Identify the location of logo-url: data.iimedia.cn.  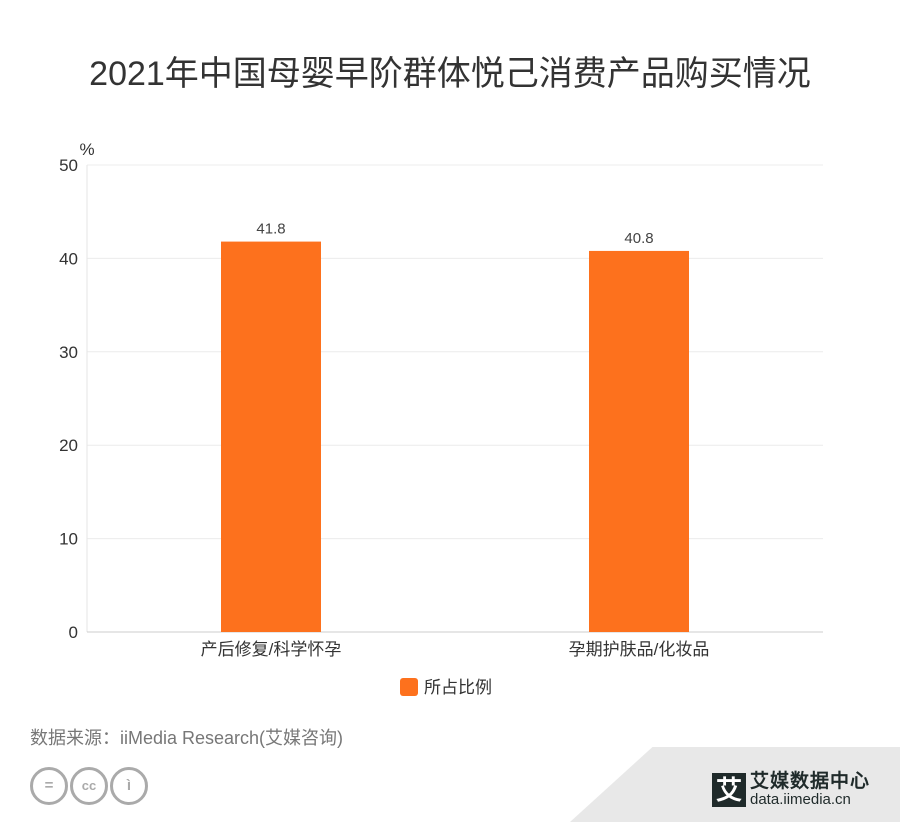
(800, 799).